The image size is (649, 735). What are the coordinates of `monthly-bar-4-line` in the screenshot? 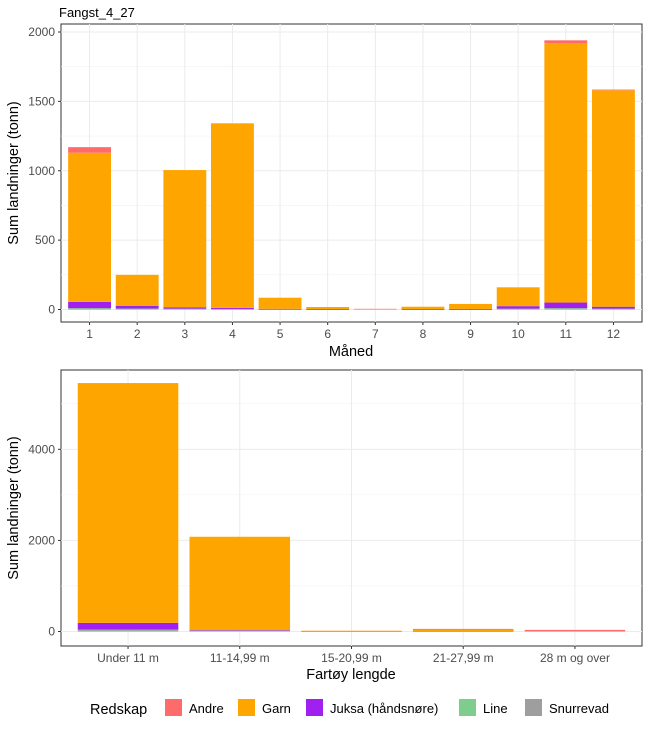 It's located at (232, 309).